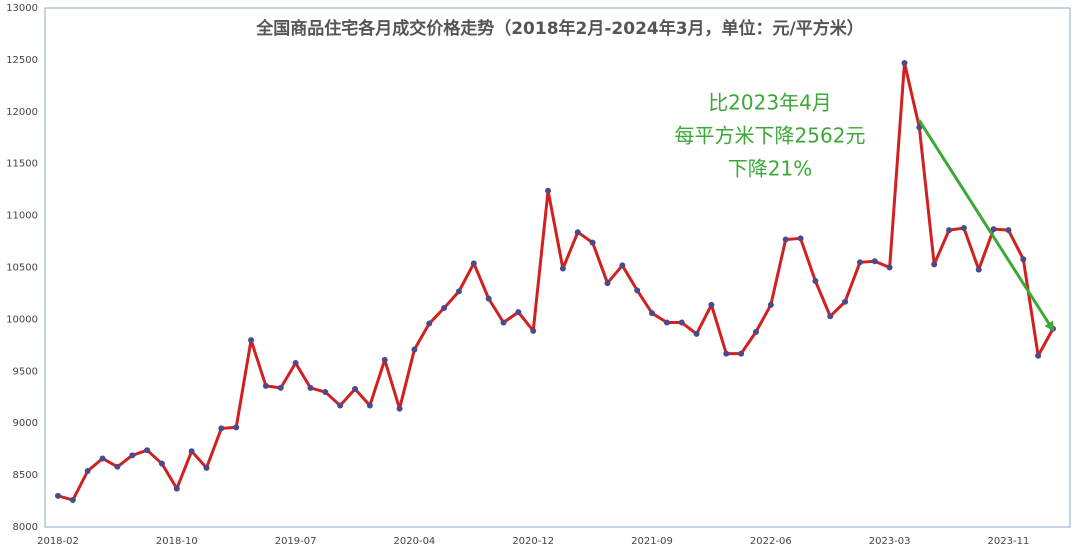 This screenshot has width=1080, height=553. What do you see at coordinates (22, 268) in the screenshot?
I see `y-tick-label: 10500` at bounding box center [22, 268].